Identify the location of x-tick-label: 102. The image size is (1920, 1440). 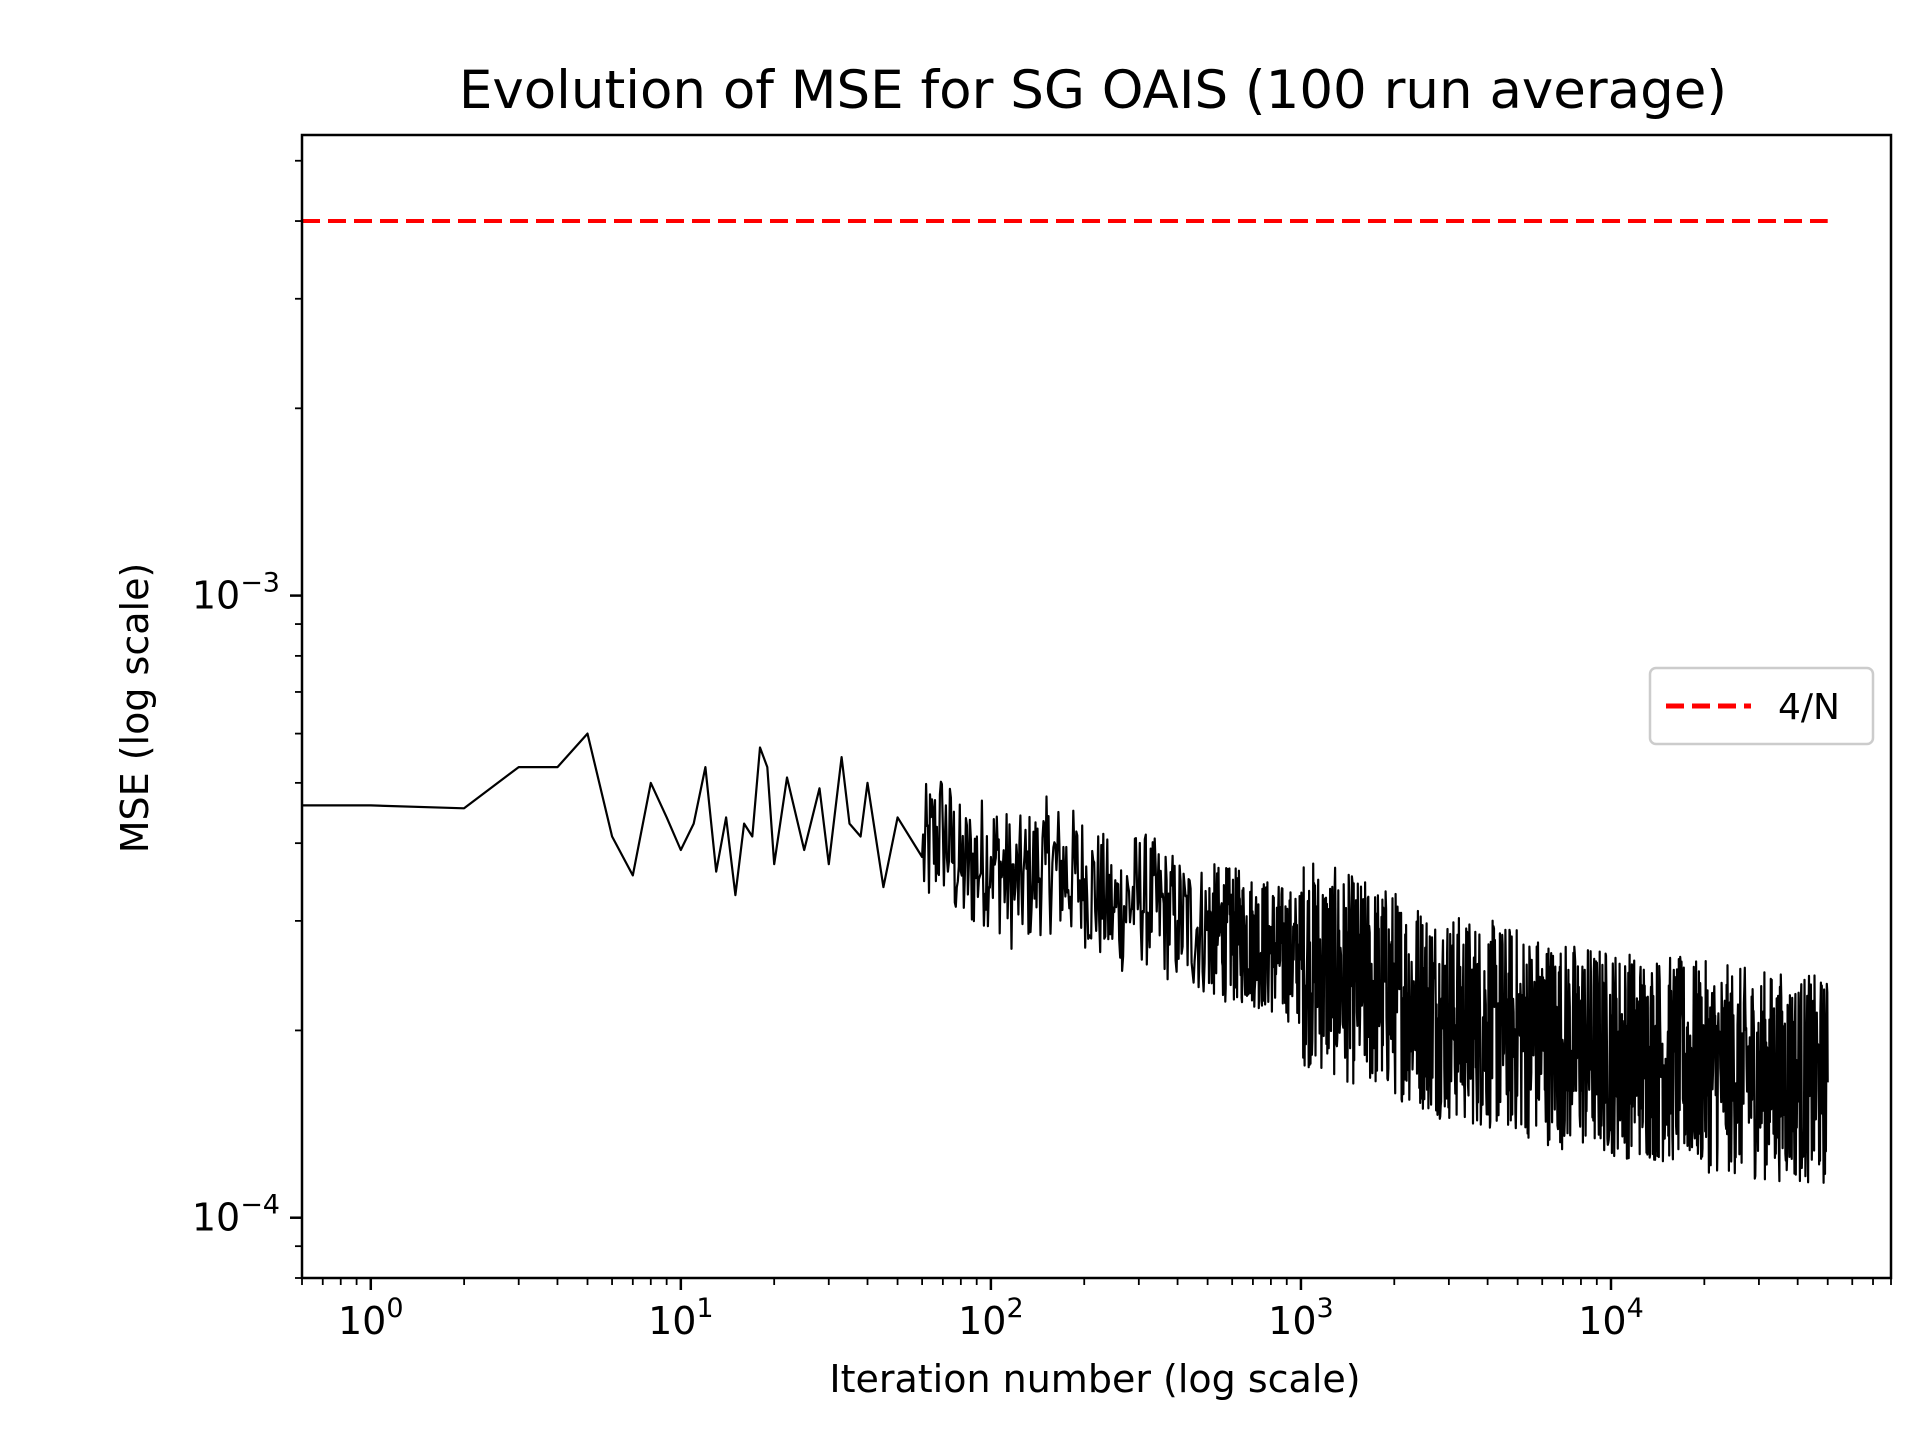
(991, 1318).